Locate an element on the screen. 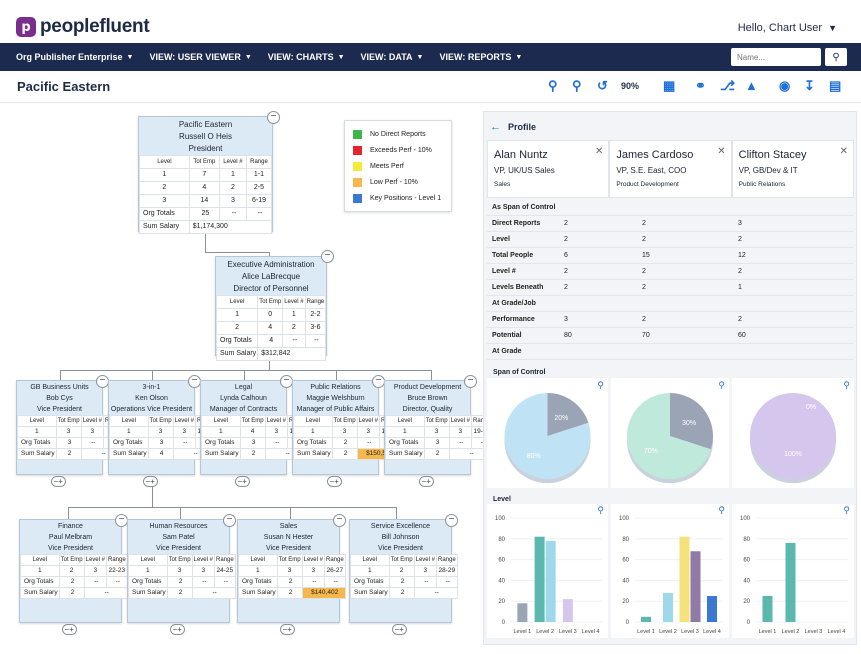 This screenshot has width=861, height=654. link-icon: ⚭ is located at coordinates (700, 85).